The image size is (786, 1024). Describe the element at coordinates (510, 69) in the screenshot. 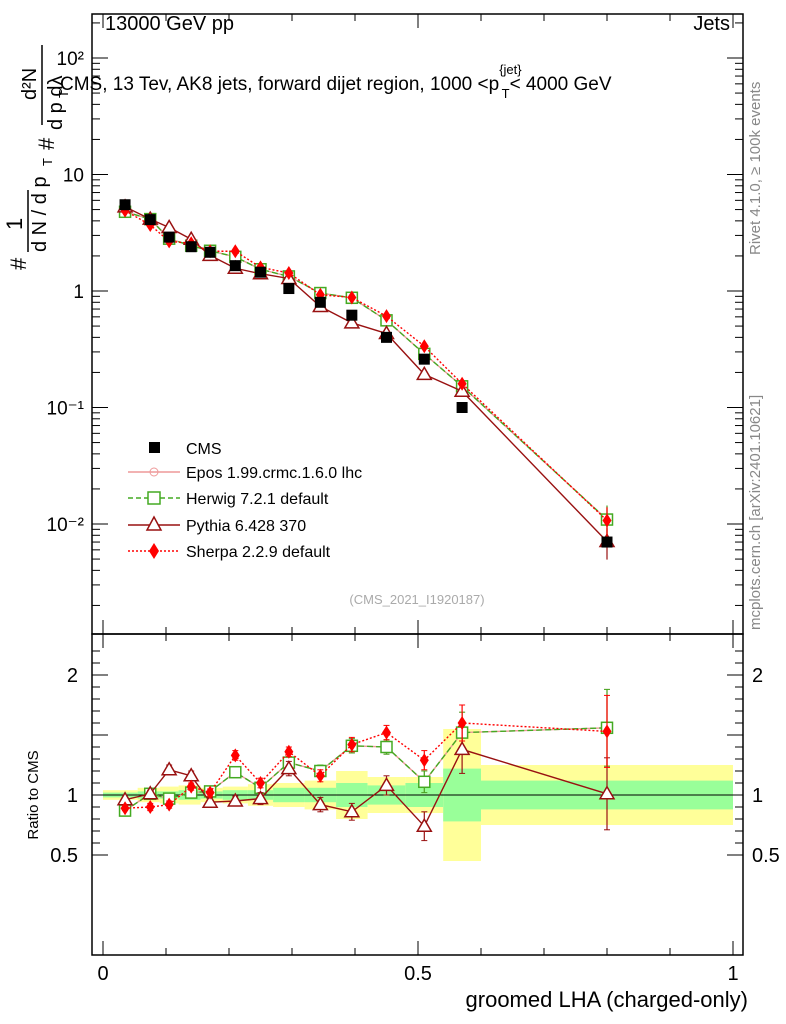

I see `title-sup: {jet}` at that location.